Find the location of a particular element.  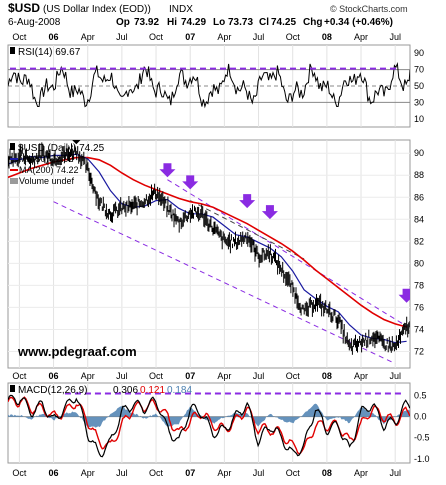

high-label: Hi is located at coordinates (172, 22).